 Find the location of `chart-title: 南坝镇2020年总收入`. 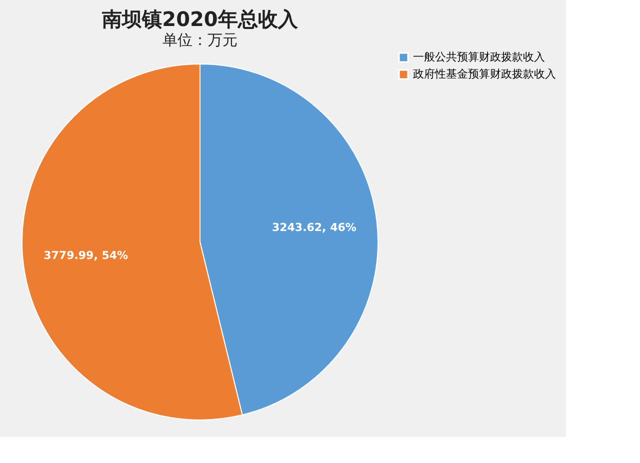

chart-title: 南坝镇2020年总收入 is located at coordinates (200, 19).